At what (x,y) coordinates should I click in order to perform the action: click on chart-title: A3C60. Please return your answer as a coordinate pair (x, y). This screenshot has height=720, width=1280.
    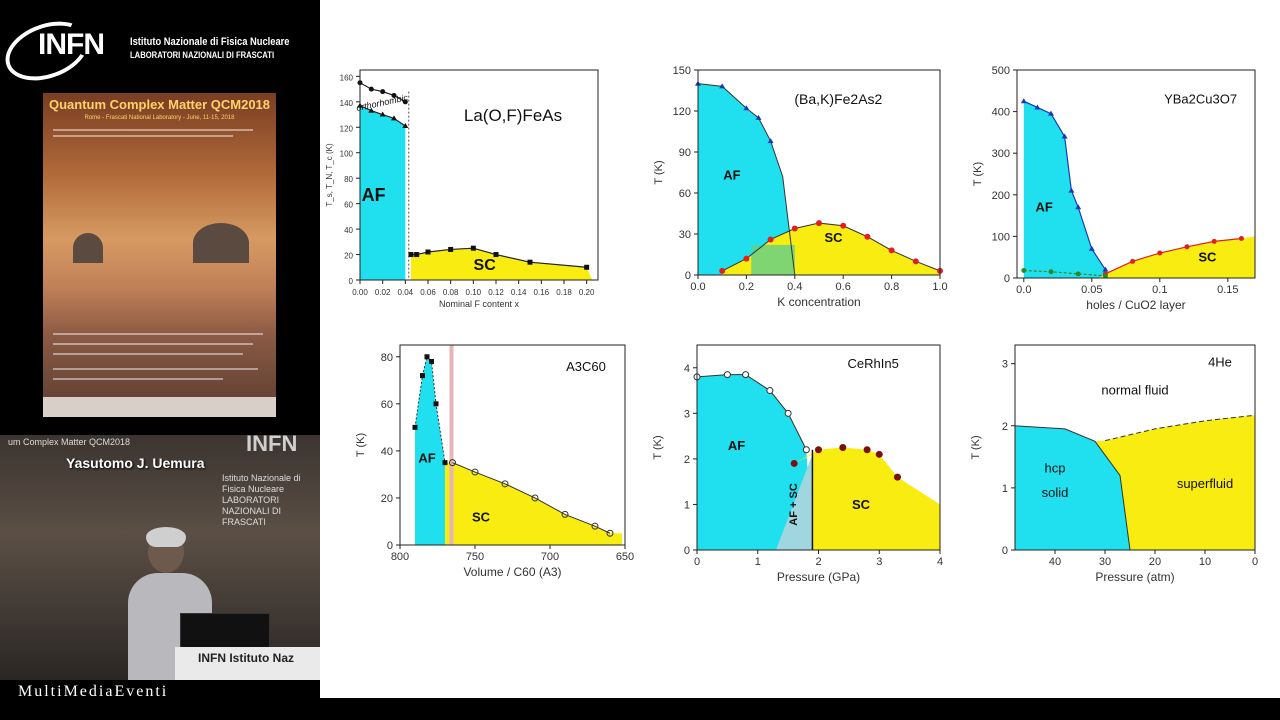
    Looking at the image, I should click on (586, 366).